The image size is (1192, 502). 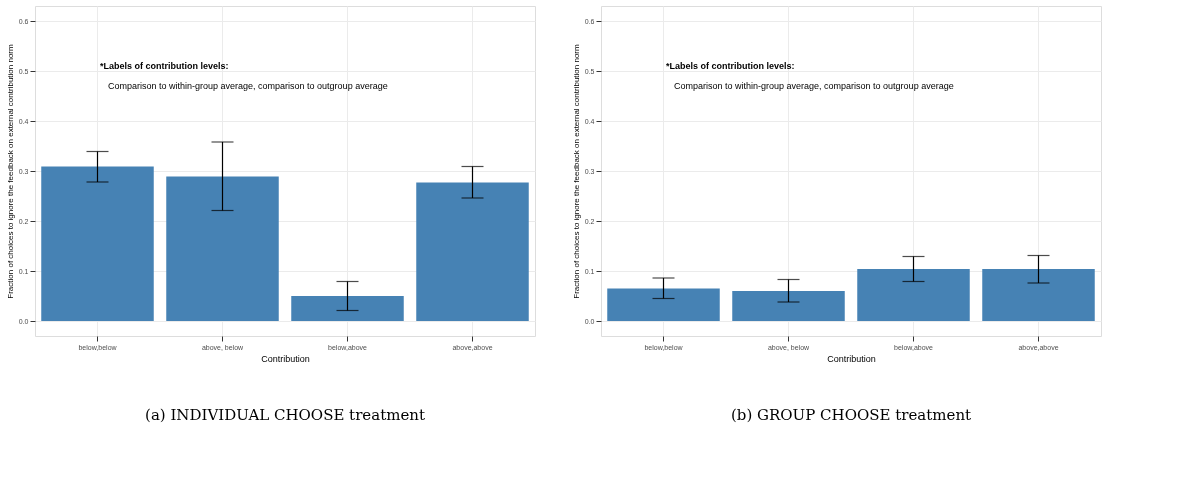 What do you see at coordinates (285, 415) in the screenshot?
I see `text: (a) INDIVIDUAL CHOOSE treatment` at bounding box center [285, 415].